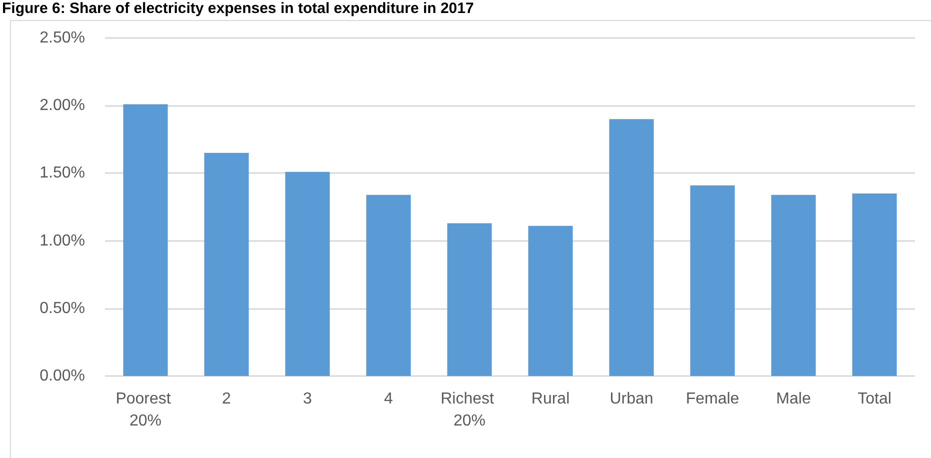 This screenshot has width=931, height=458. What do you see at coordinates (62, 173) in the screenshot?
I see `y-tick-label: 1.50%` at bounding box center [62, 173].